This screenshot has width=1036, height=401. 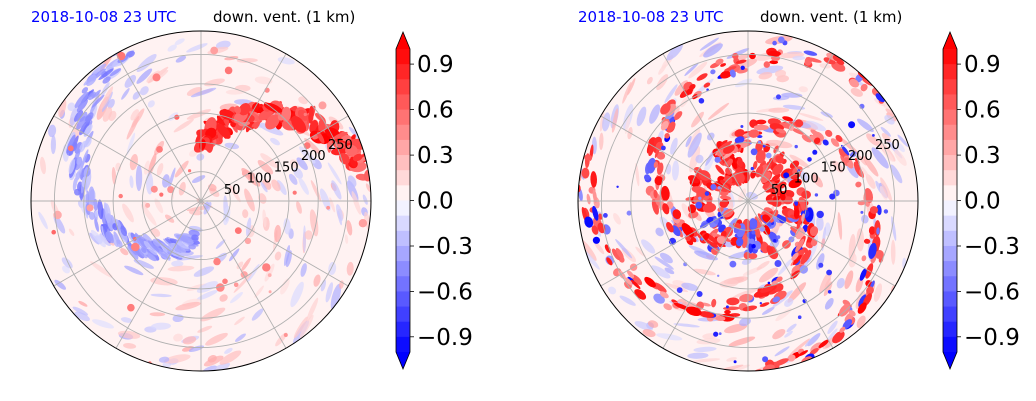 What do you see at coordinates (833, 167) in the screenshot?
I see `range-label-150: 150` at bounding box center [833, 167].